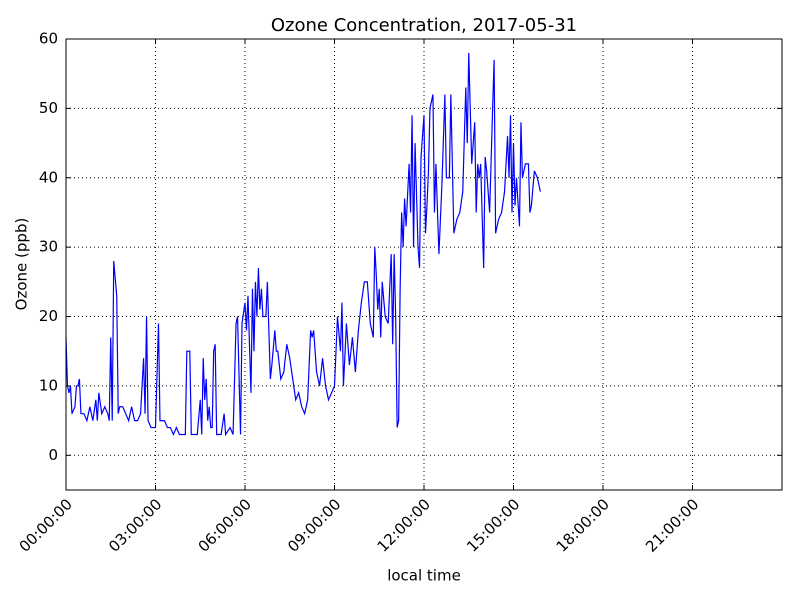 Image resolution: width=800 pixels, height=600 pixels. I want to click on x-tick-label: 03:00:00, so click(135, 525).